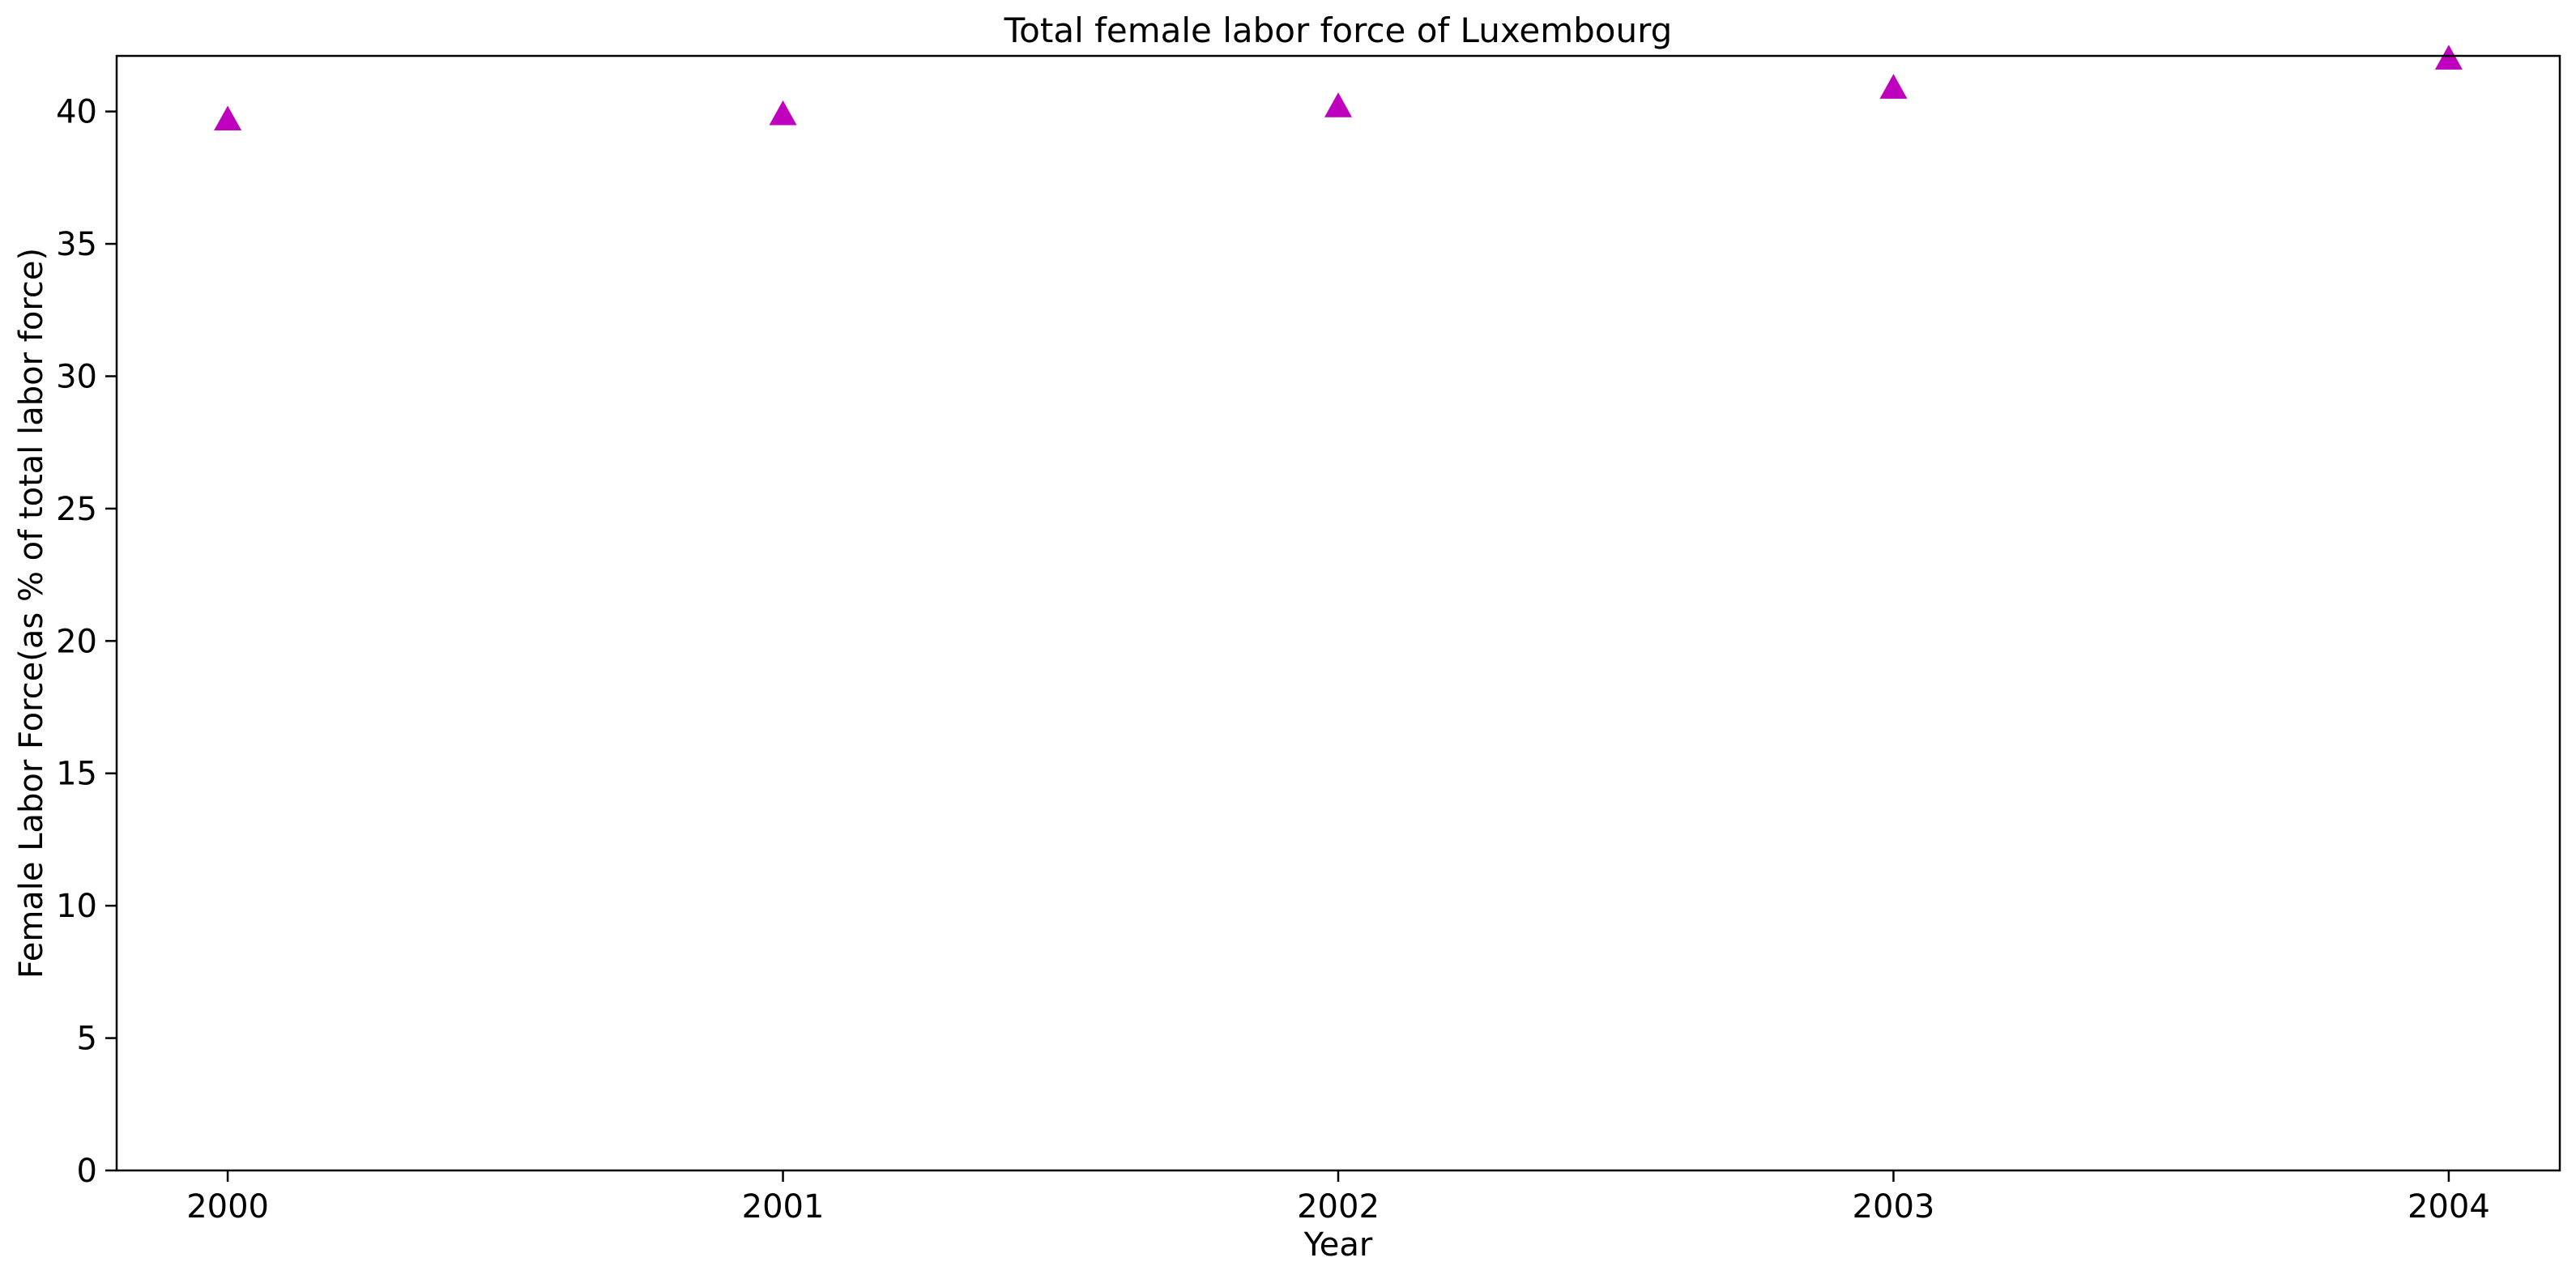  Describe the element at coordinates (76, 906) in the screenshot. I see `y-tick-label: 10` at that location.